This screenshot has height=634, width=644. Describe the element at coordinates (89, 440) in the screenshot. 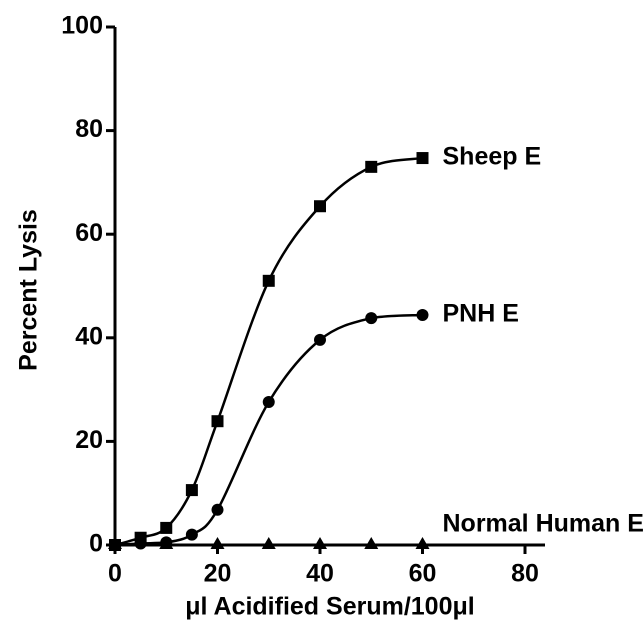

I see `y-tick-label: 20` at that location.